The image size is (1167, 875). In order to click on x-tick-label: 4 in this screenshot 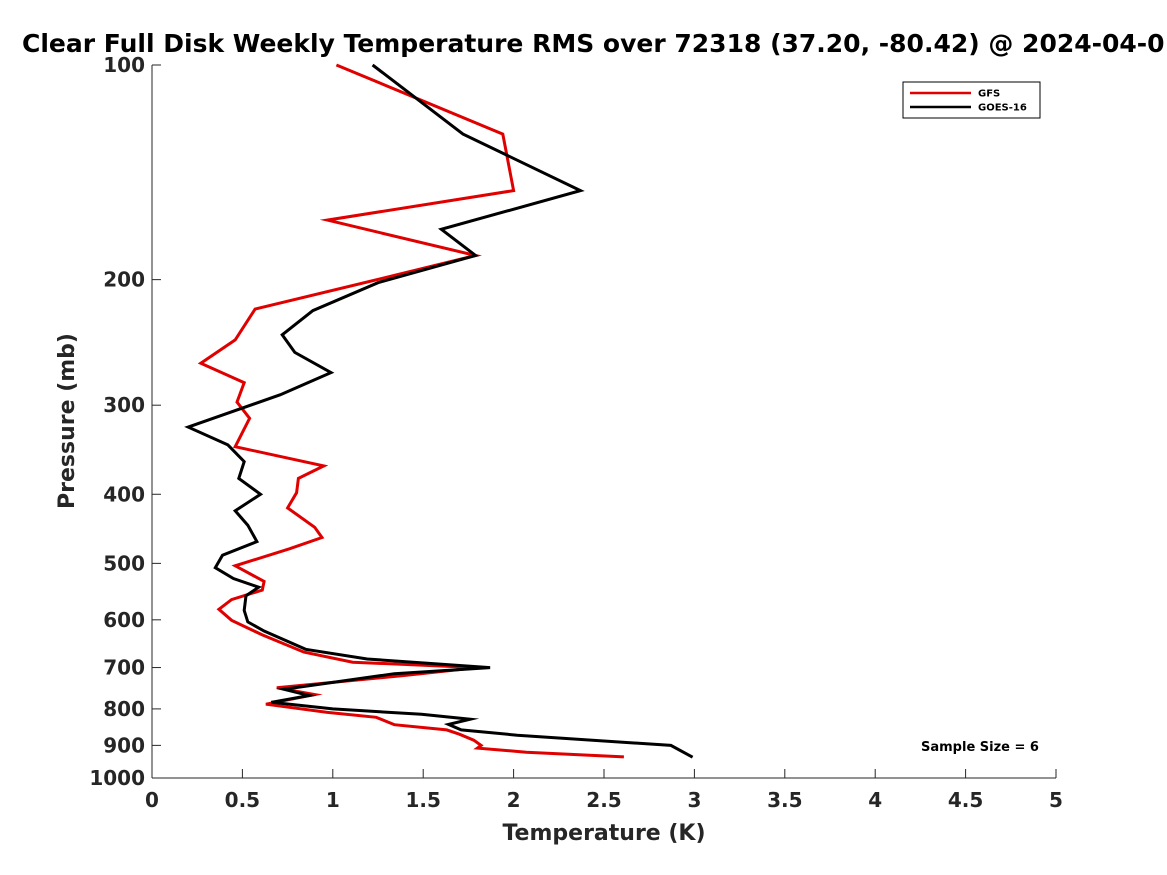, I will do `click(875, 800)`.